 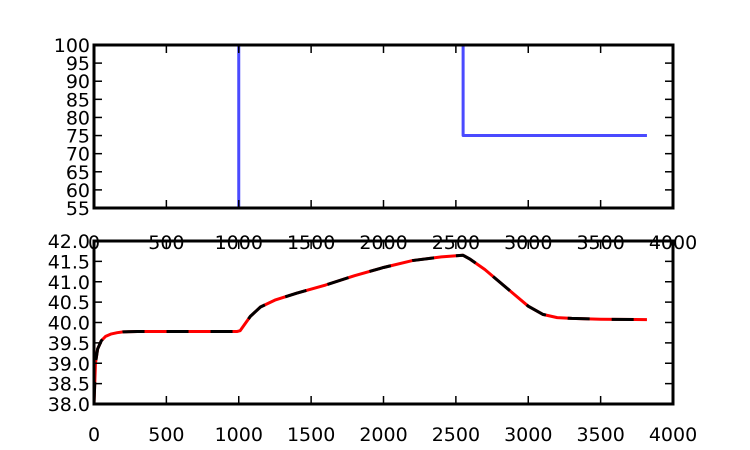 I want to click on top-y-tick-label: 75, so click(x=78, y=137).